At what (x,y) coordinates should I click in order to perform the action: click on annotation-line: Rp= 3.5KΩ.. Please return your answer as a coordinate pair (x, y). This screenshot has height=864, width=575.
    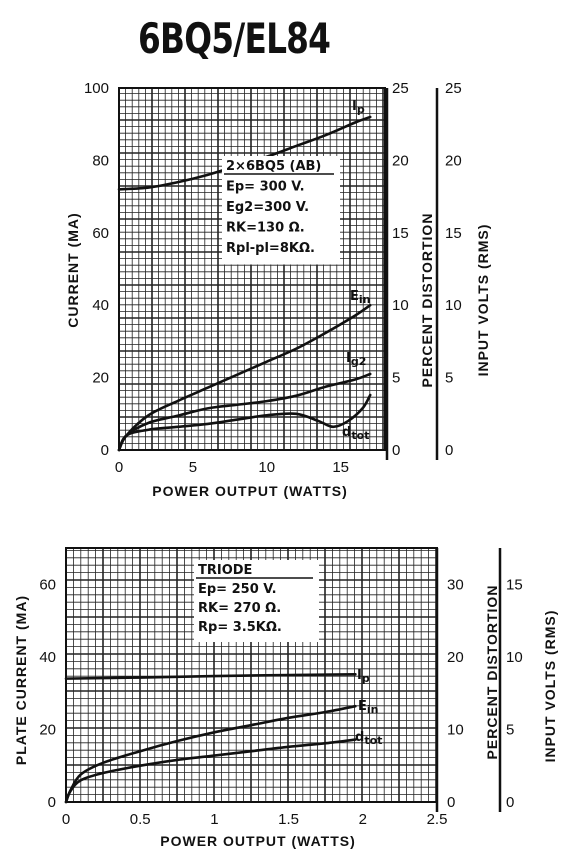
    Looking at the image, I should click on (240, 627).